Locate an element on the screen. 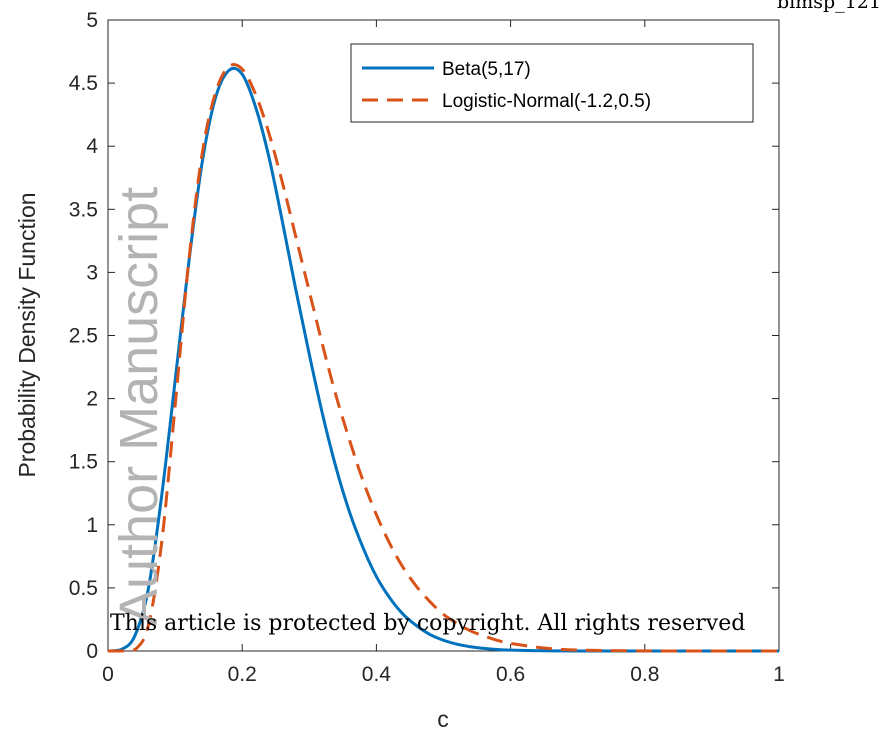  y-tick-label: 1.5 is located at coordinates (83, 462).